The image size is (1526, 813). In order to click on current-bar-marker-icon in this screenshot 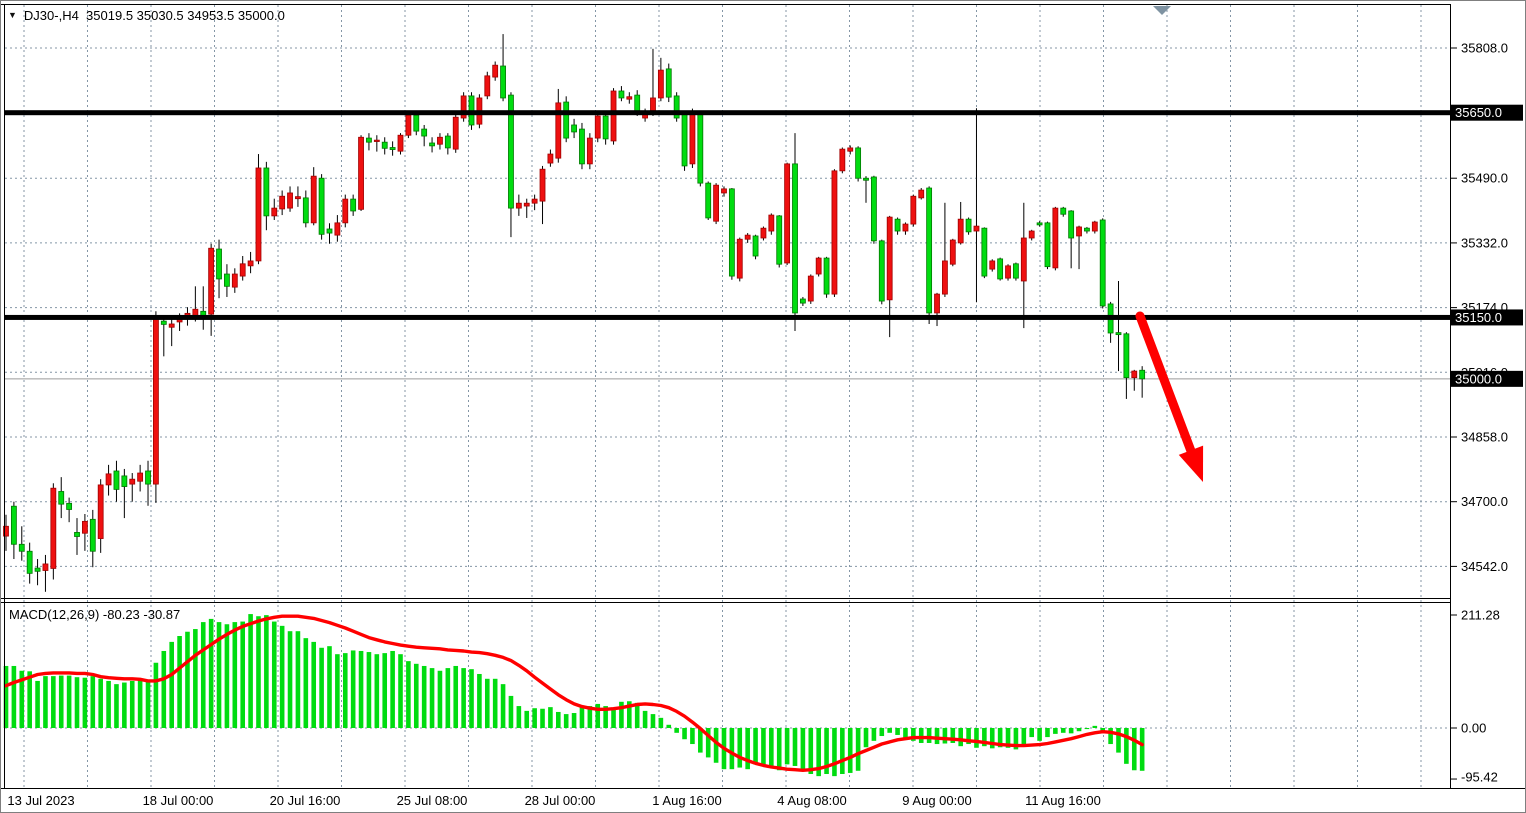, I will do `click(1162, 10)`.